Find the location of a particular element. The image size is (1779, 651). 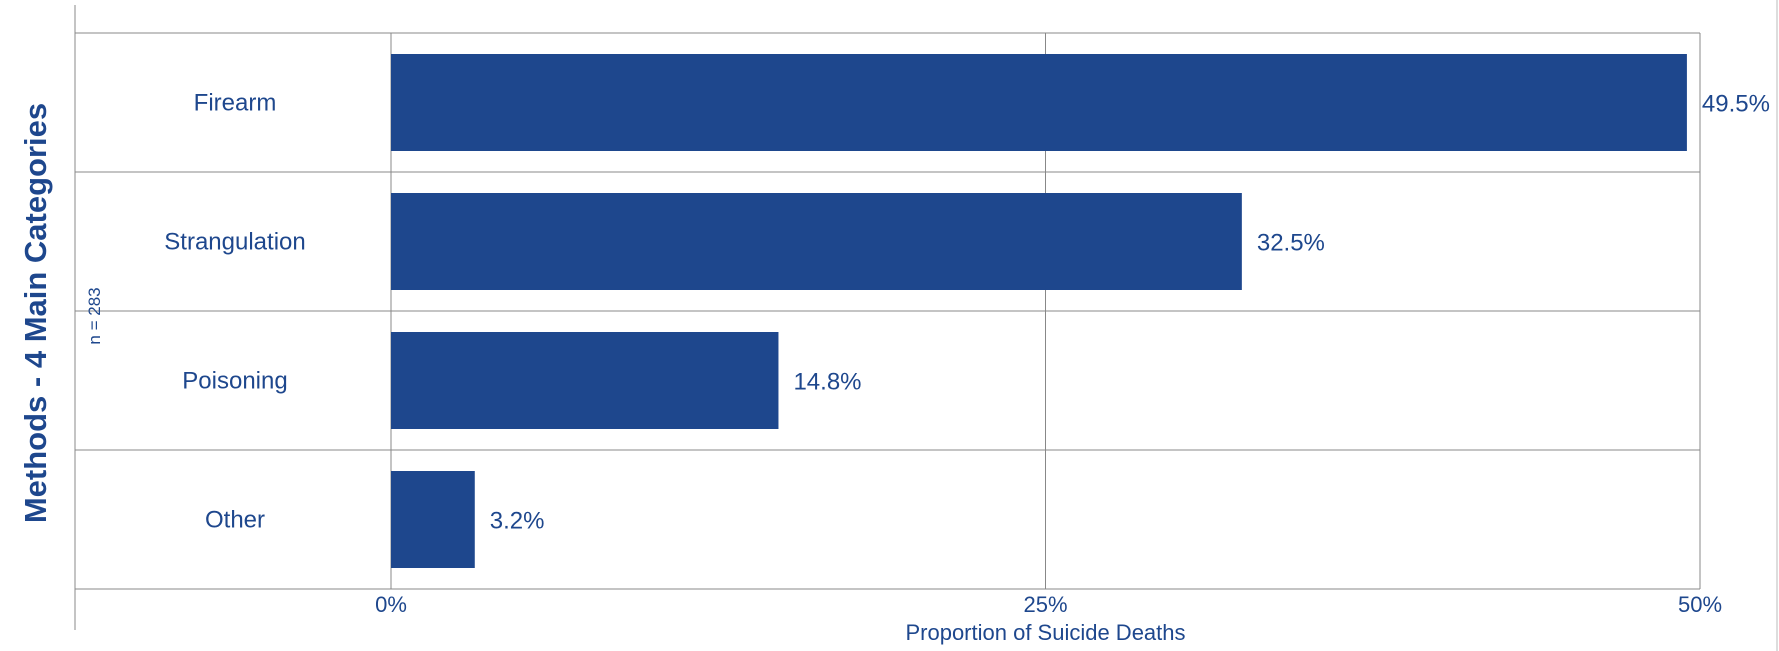

value-label: 32.5% is located at coordinates (1291, 243).